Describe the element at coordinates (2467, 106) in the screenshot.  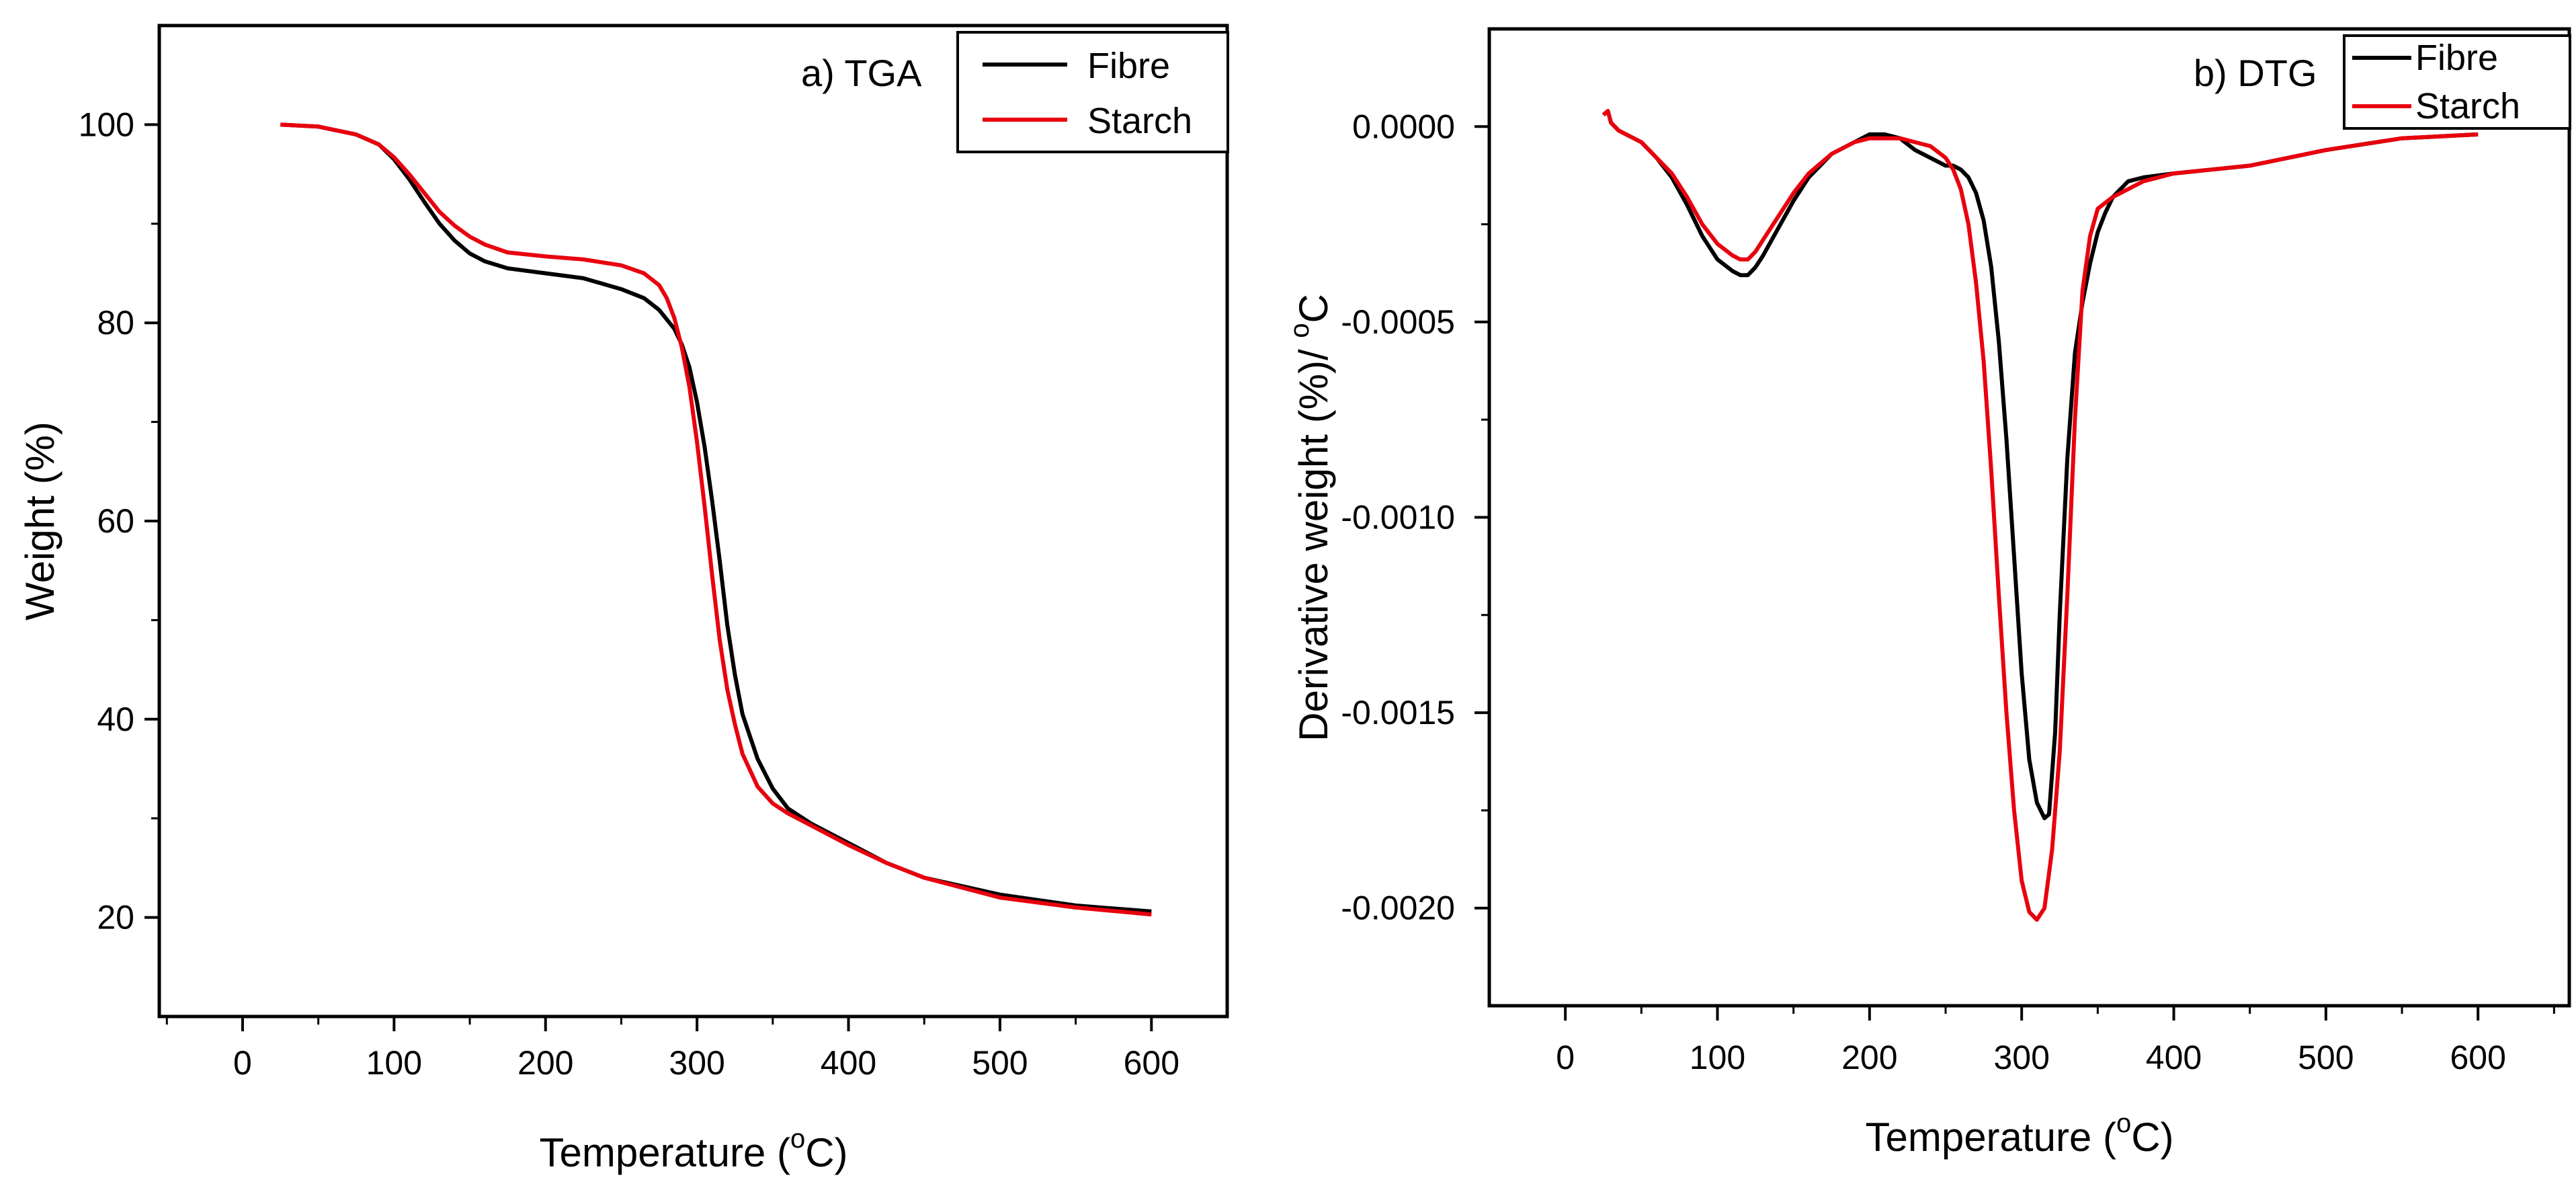
I see `dtg-legend-label-starch: Starch` at that location.